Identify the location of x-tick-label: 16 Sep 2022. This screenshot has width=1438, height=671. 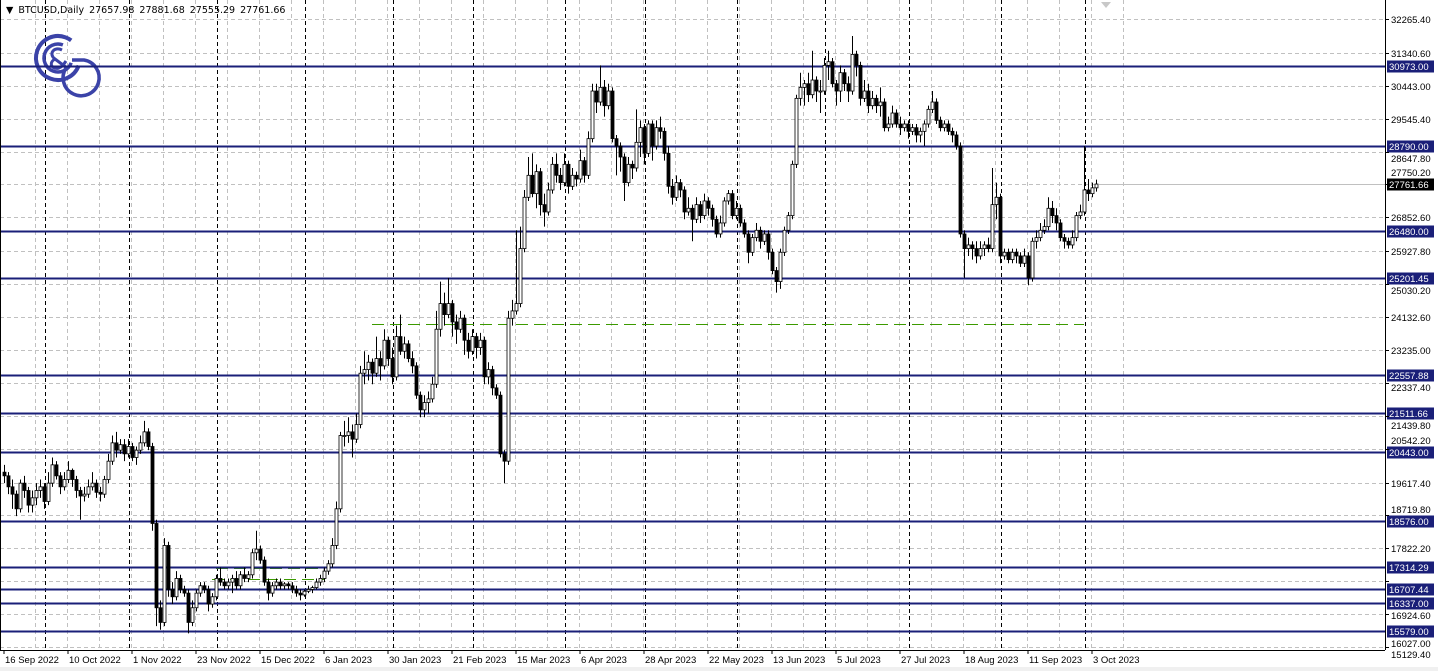
(32, 660).